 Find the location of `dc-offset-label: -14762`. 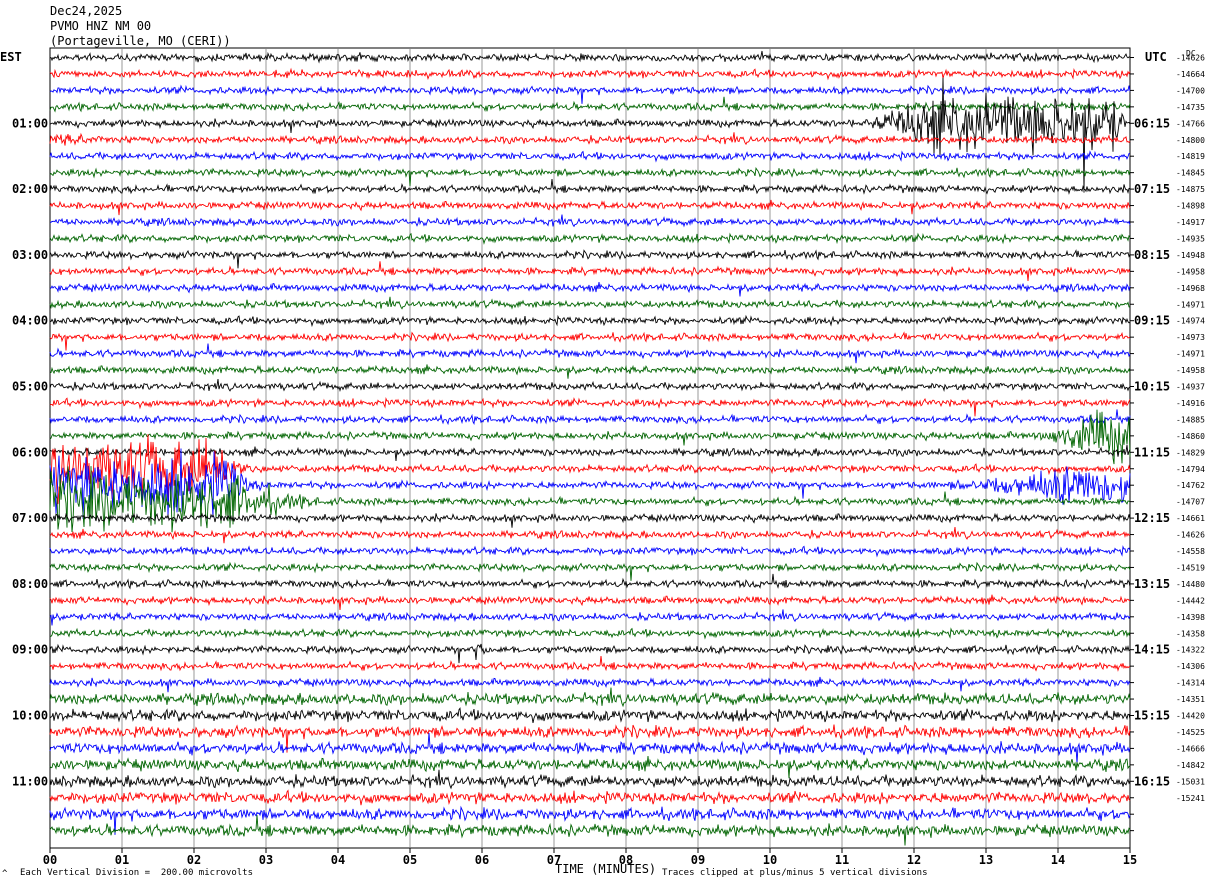

dc-offset-label: -14762 is located at coordinates (1190, 485).